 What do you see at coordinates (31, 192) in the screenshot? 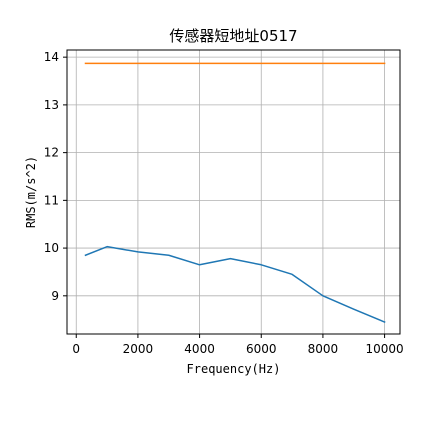
I see `y-axis-label: RMS(m/s^2)` at bounding box center [31, 192].